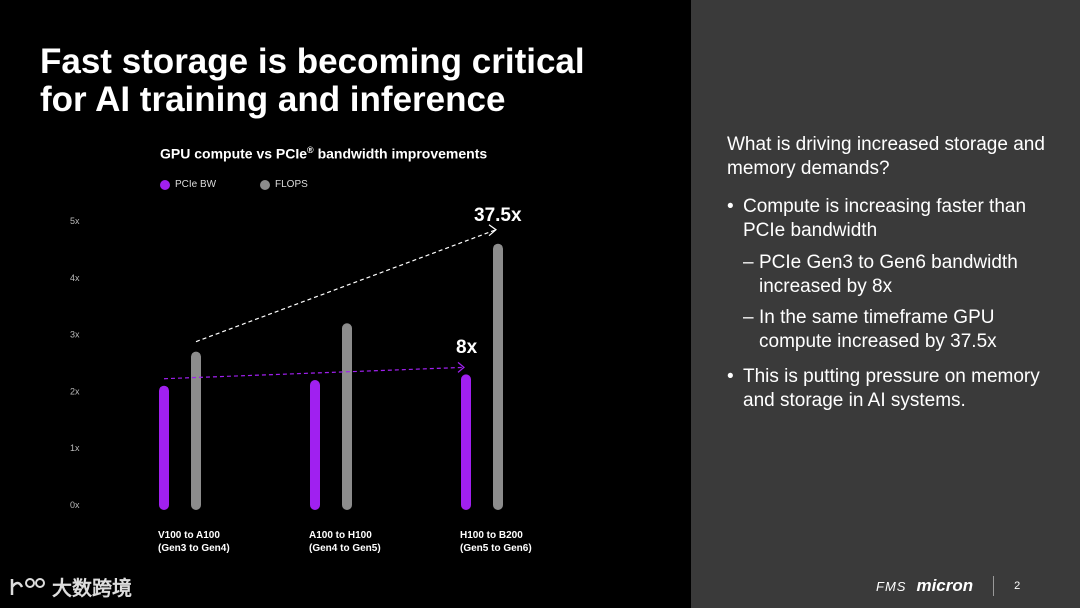  I want to click on pcie-growth-label: 8x, so click(467, 347).